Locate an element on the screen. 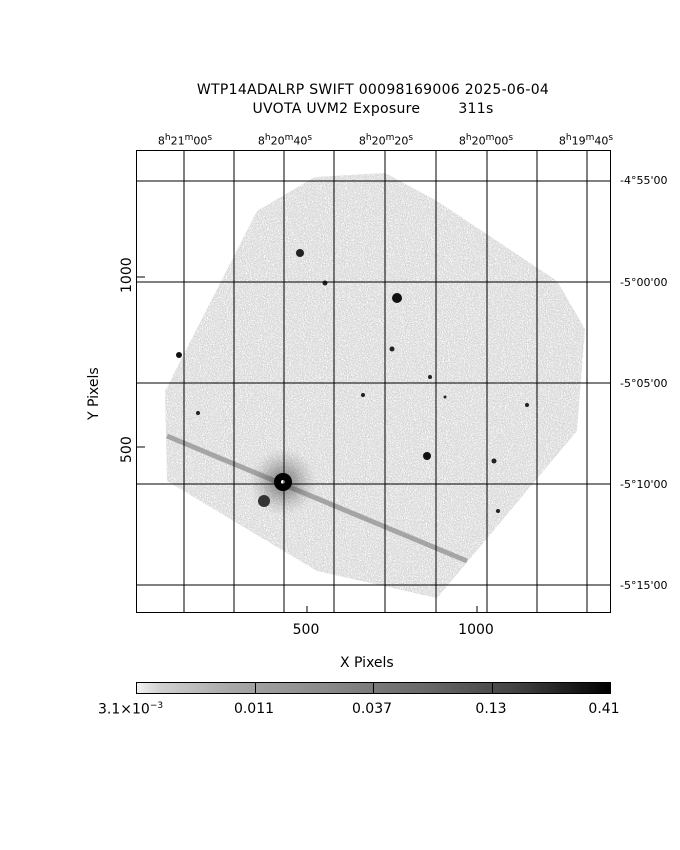  ra-label: 8h21m00s is located at coordinates (185, 140).